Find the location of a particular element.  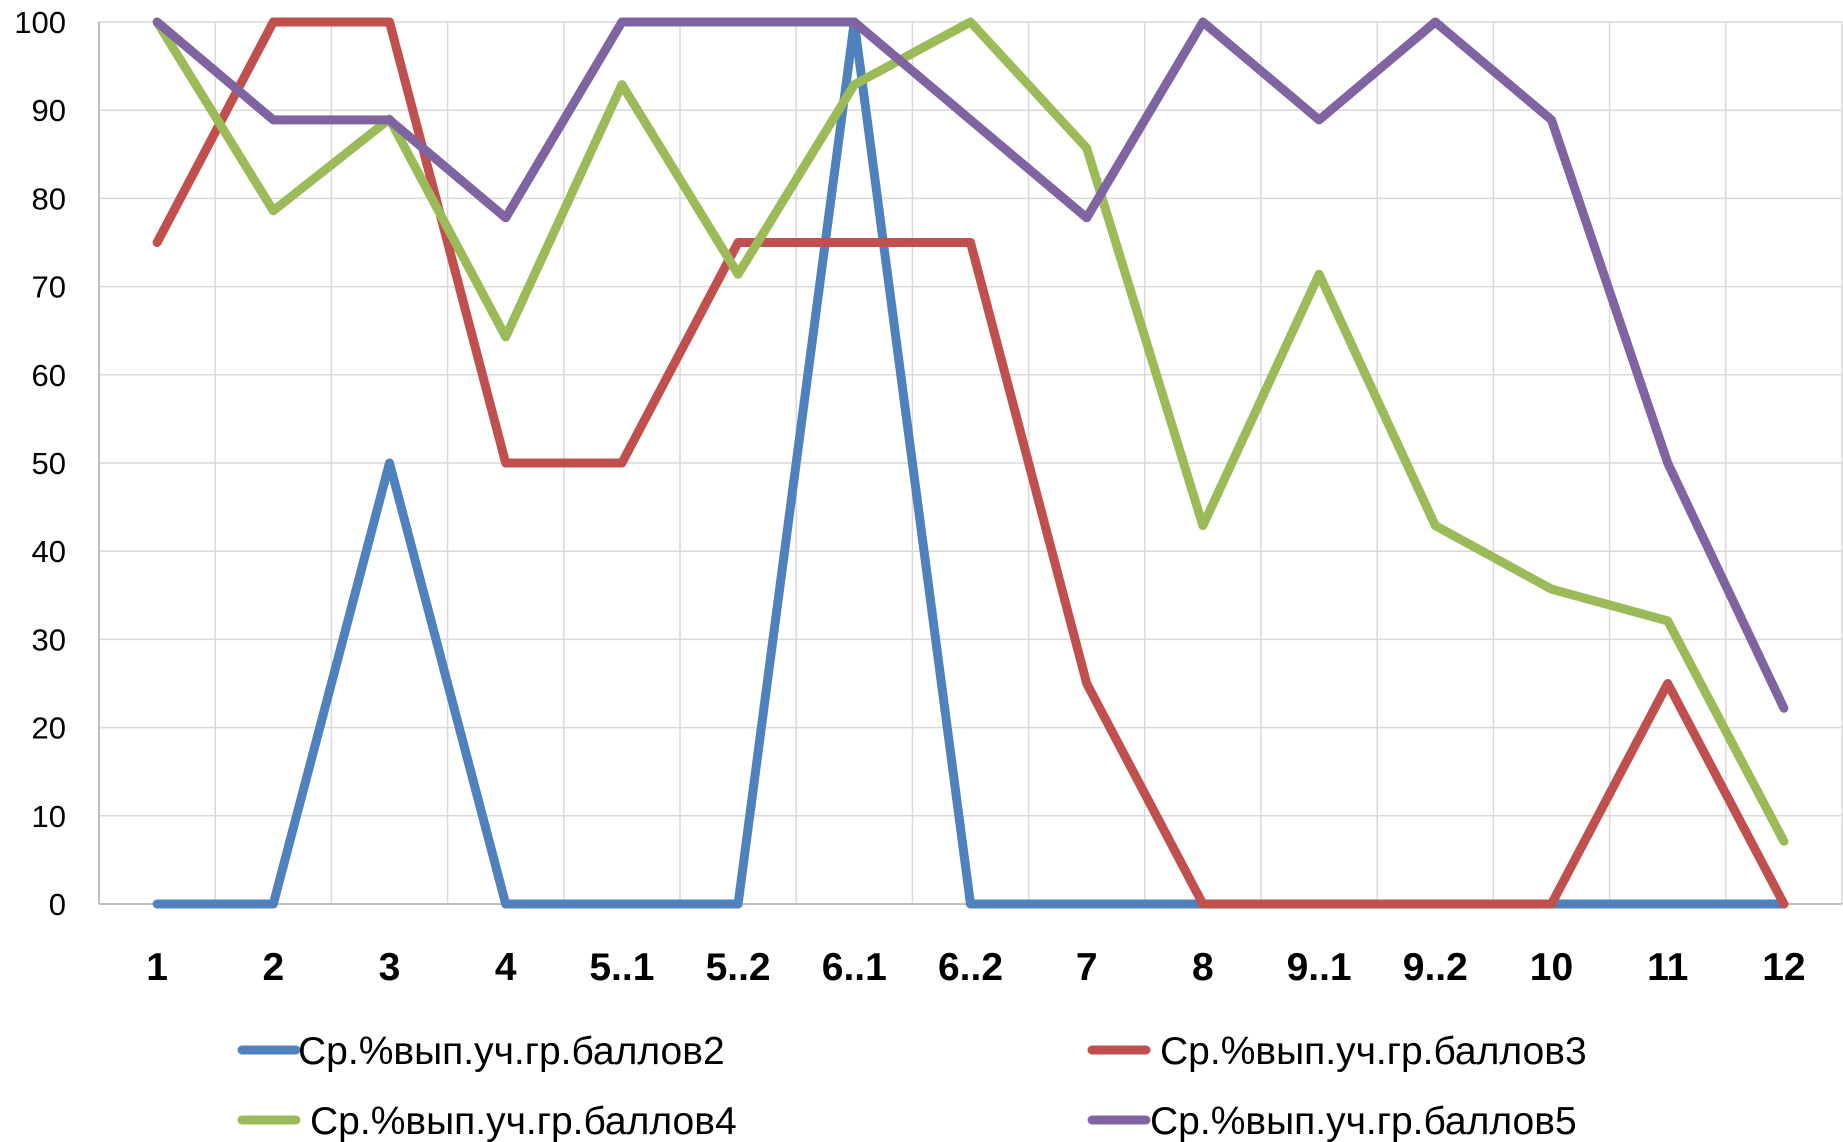

x-tick-label: 10 is located at coordinates (1551, 967).